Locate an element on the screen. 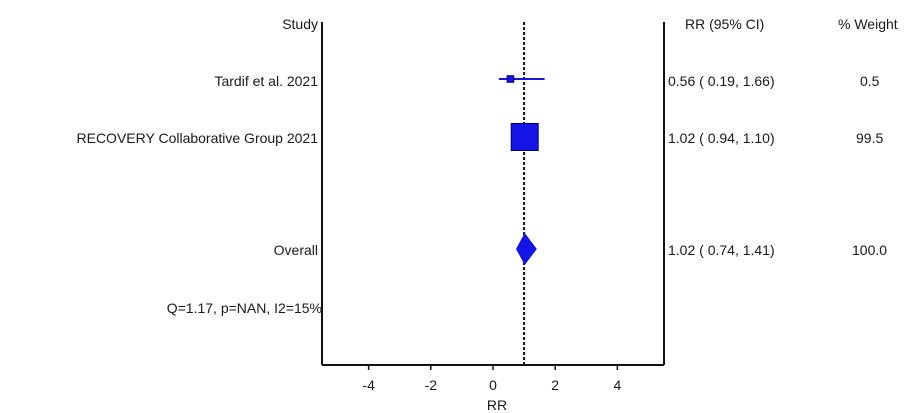 The width and height of the screenshot is (919, 413). heterogeneity-text: Q=1.17, p=NAN, I2=15% is located at coordinates (244, 308).